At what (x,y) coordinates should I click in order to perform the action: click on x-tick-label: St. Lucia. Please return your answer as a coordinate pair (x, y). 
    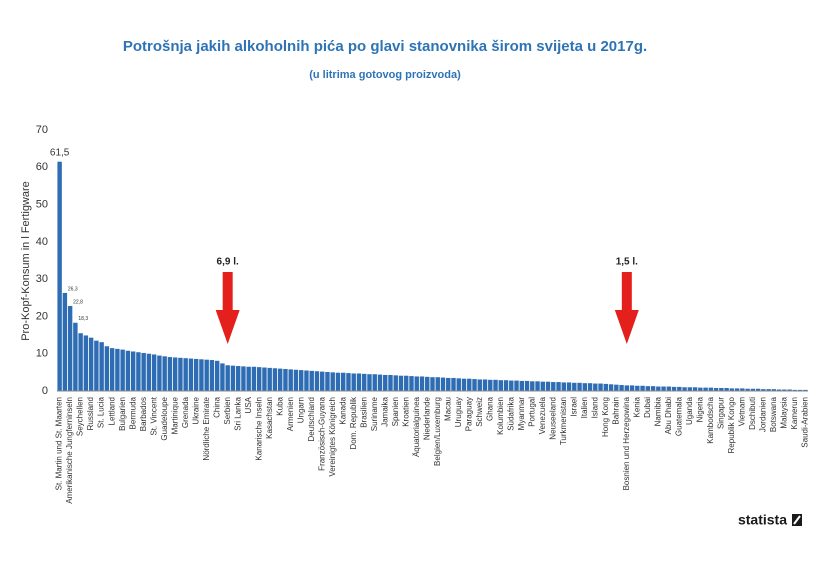
    Looking at the image, I should click on (101, 412).